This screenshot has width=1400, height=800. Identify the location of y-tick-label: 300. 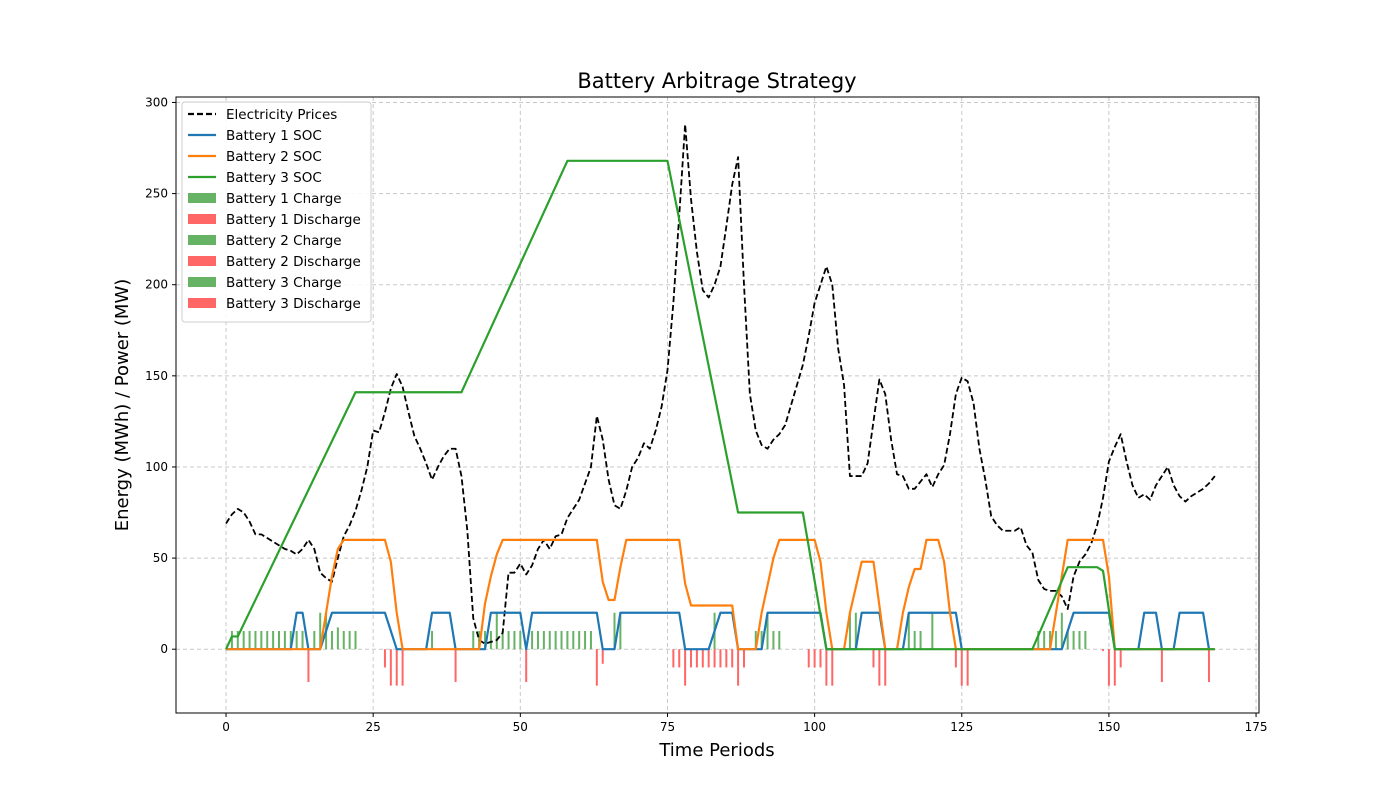
(156, 102).